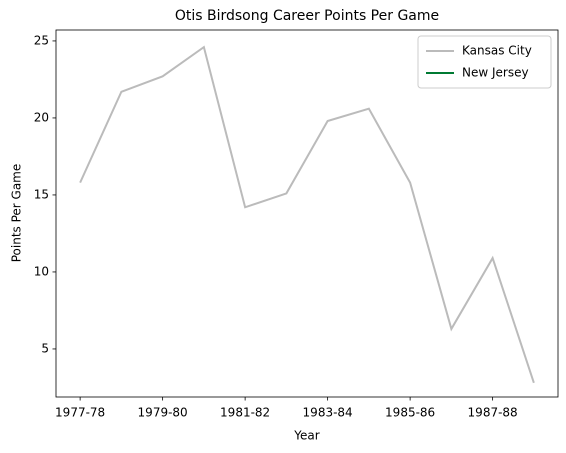 This screenshot has width=566, height=453. What do you see at coordinates (328, 413) in the screenshot?
I see `x-tick-label: 1983-84` at bounding box center [328, 413].